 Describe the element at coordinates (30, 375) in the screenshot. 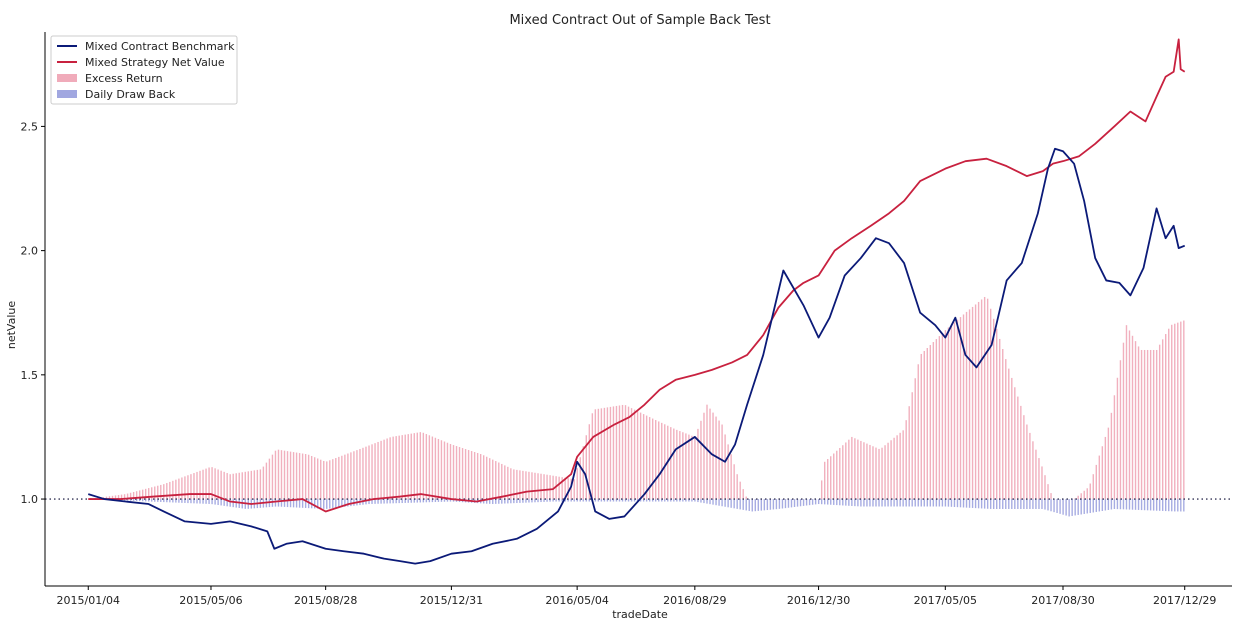

I see `y-tick-label: 1.5` at that location.